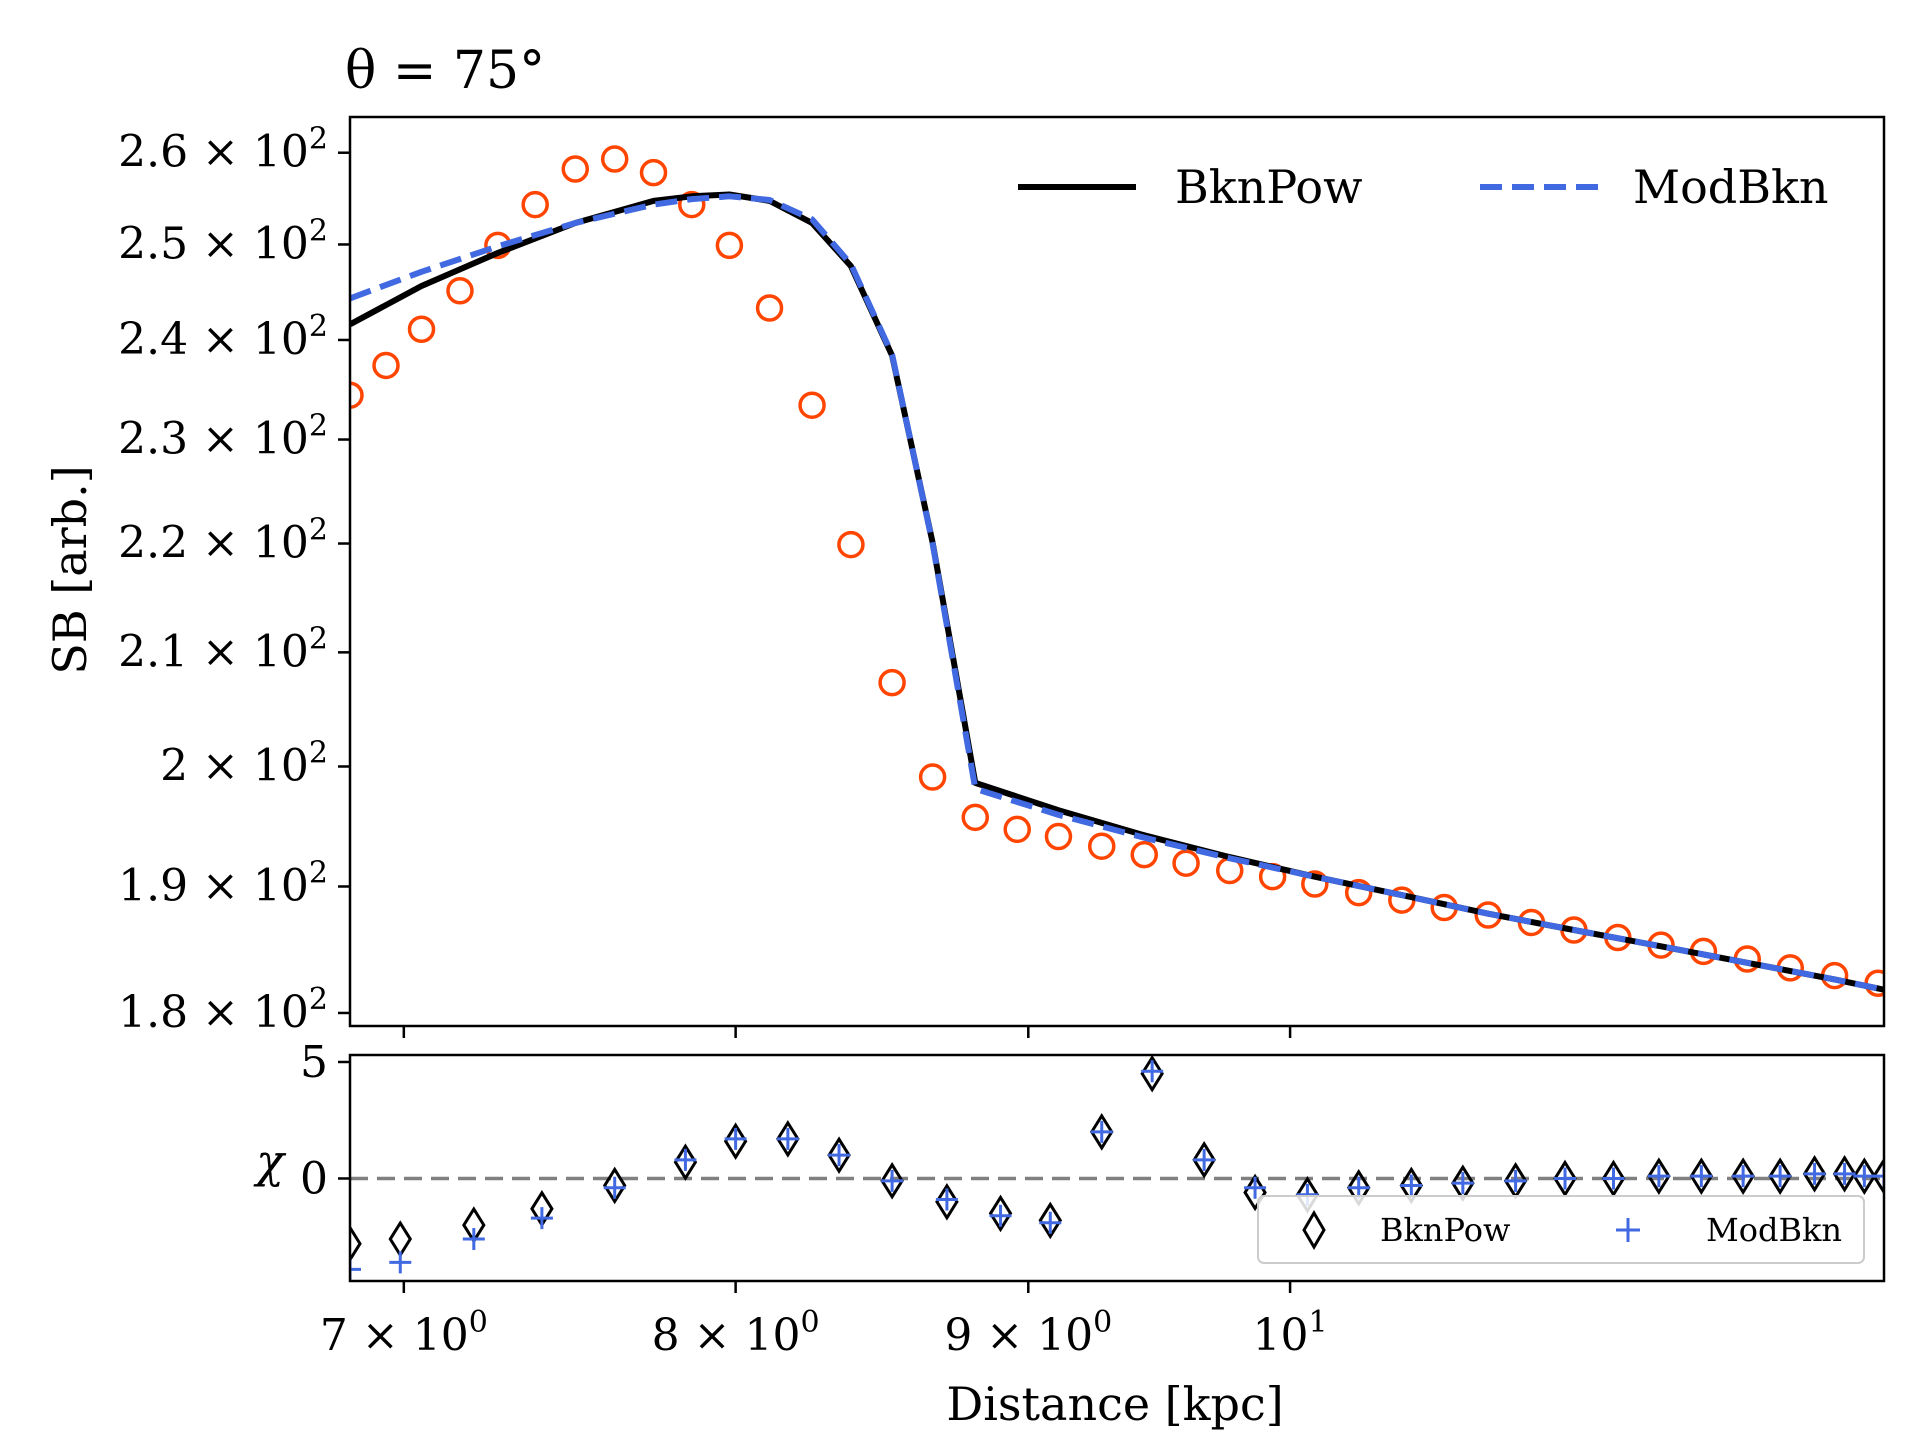 The width and height of the screenshot is (1920, 1440). What do you see at coordinates (1268, 187) in the screenshot?
I see `legend-bknpow-label: BknPow` at bounding box center [1268, 187].